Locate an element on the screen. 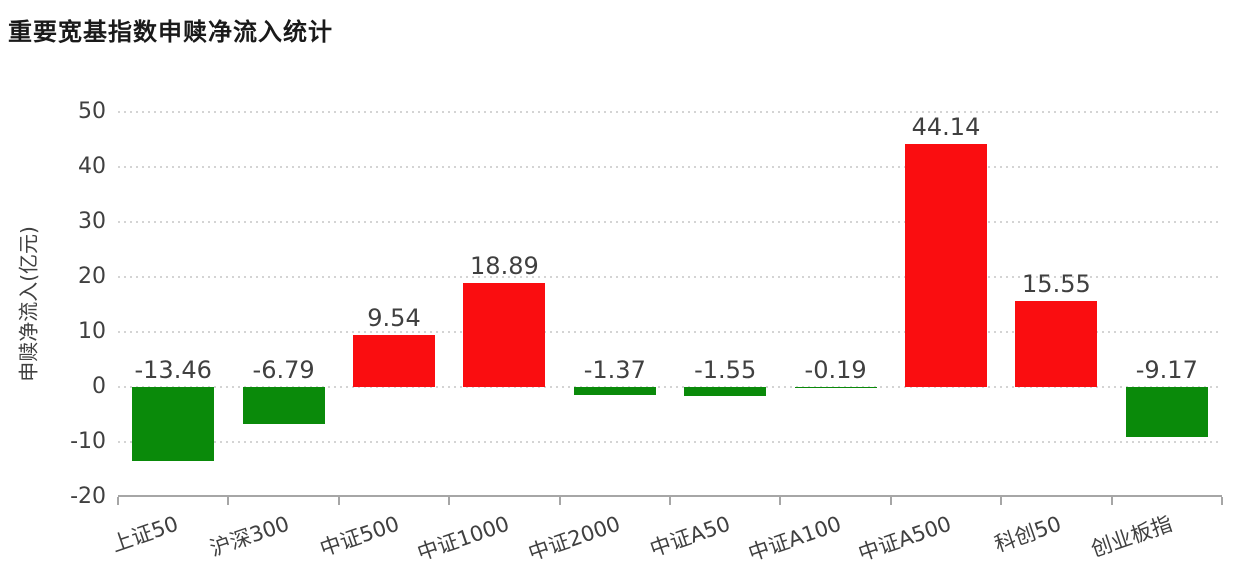  y-tick-label: -20 is located at coordinates (88, 496).